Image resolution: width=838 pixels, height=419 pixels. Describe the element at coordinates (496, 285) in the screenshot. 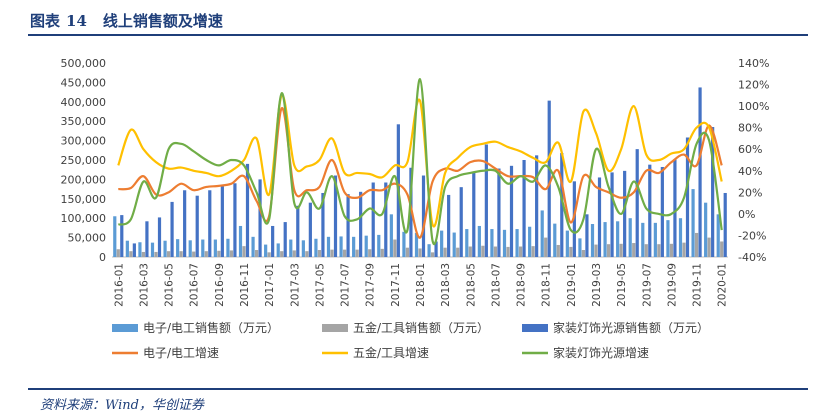

I see `x-axis-tick-label: 2018-07` at that location.